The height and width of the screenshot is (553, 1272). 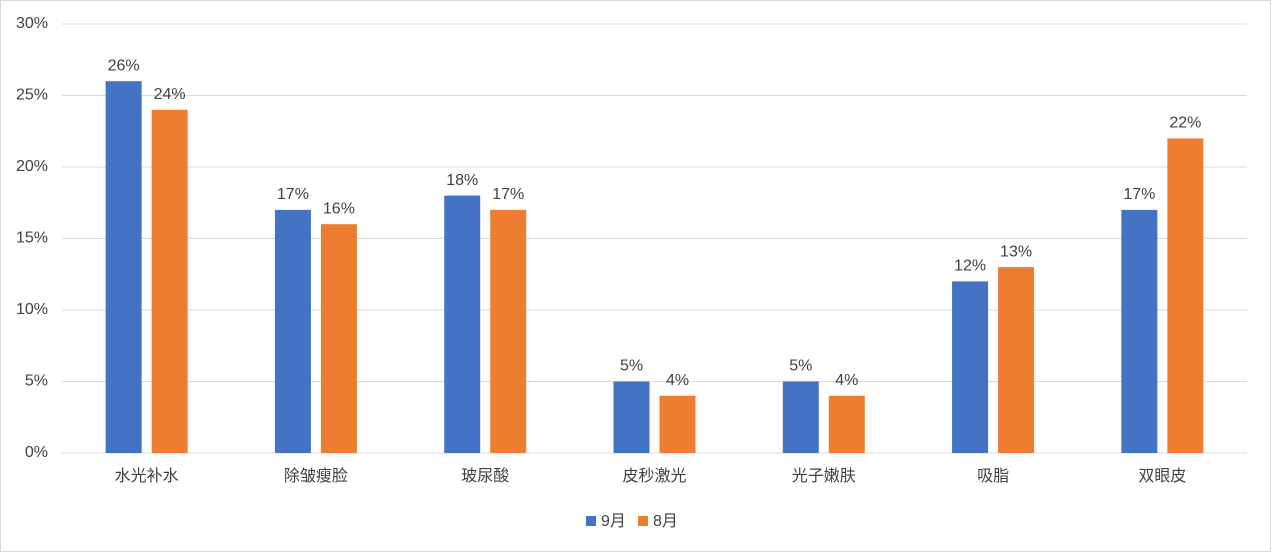 What do you see at coordinates (170, 94) in the screenshot?
I see `value-label: 24%` at bounding box center [170, 94].